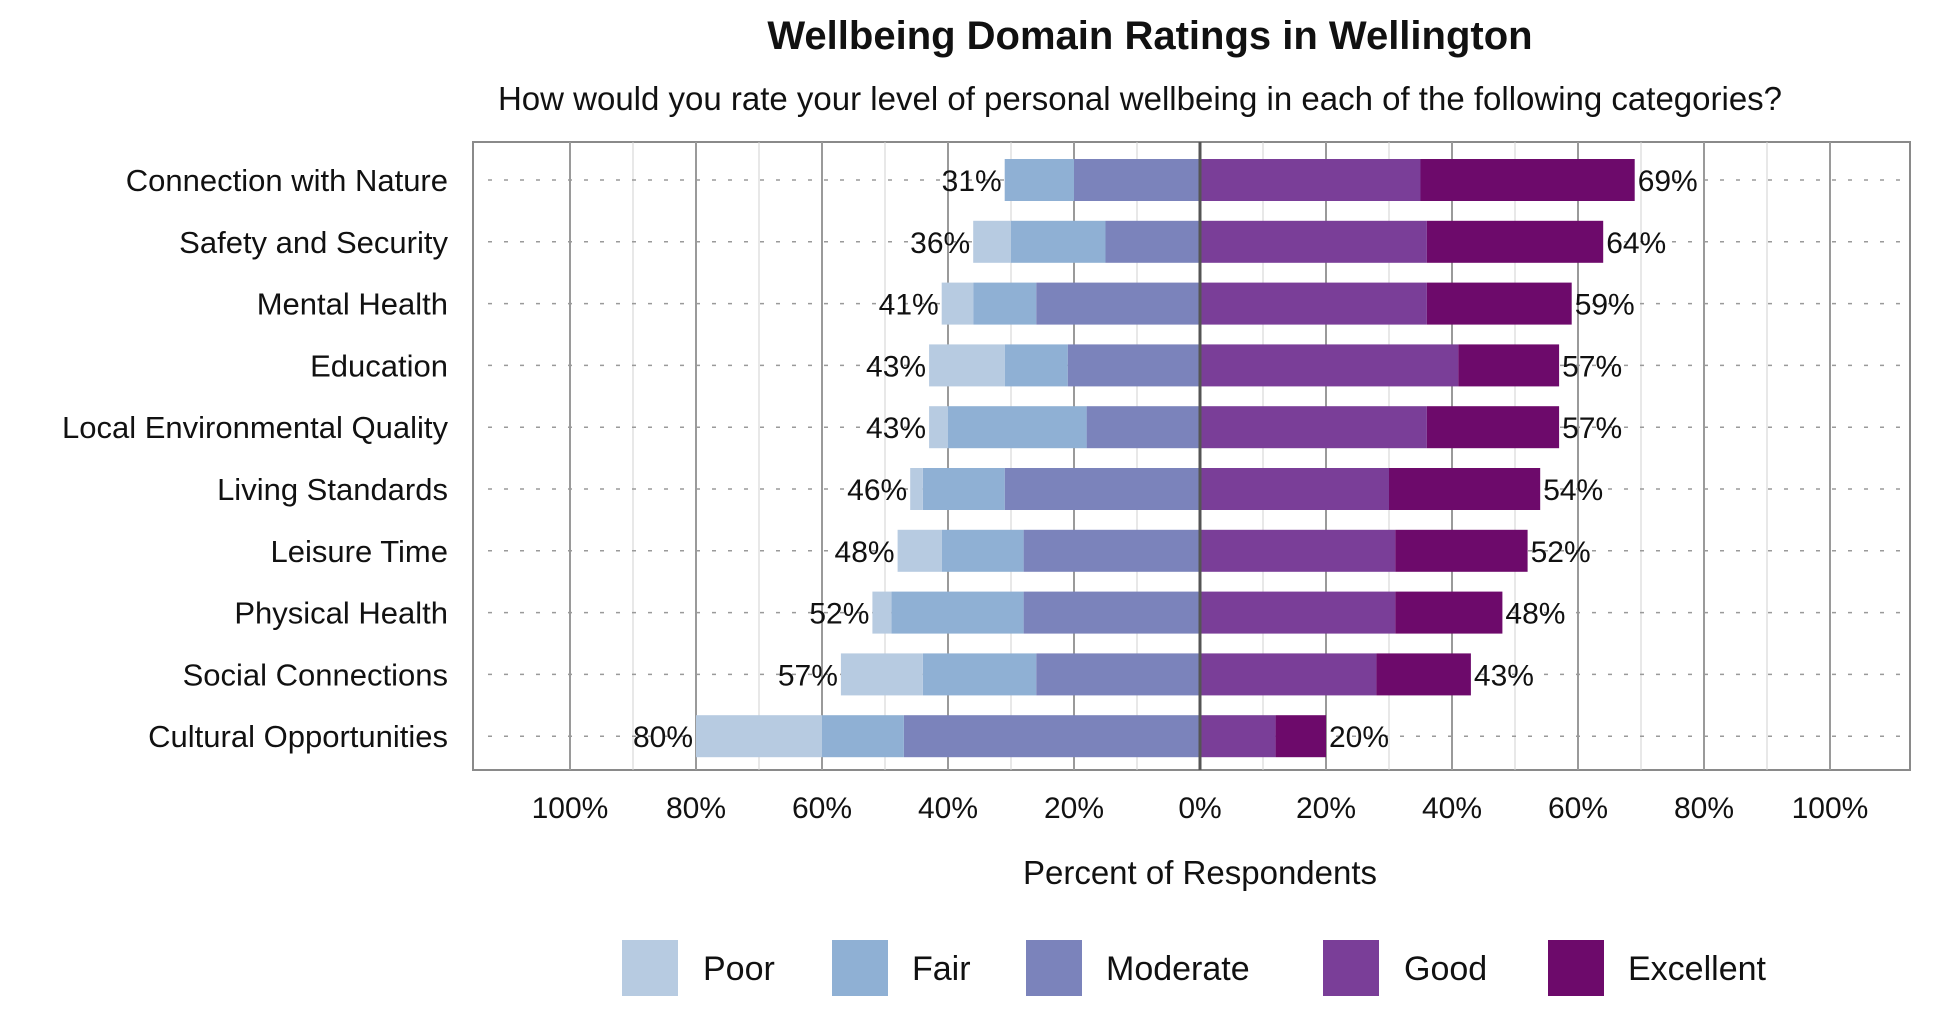  Describe the element at coordinates (298, 736) in the screenshot. I see `category-label: Cultural Opportunities` at that location.